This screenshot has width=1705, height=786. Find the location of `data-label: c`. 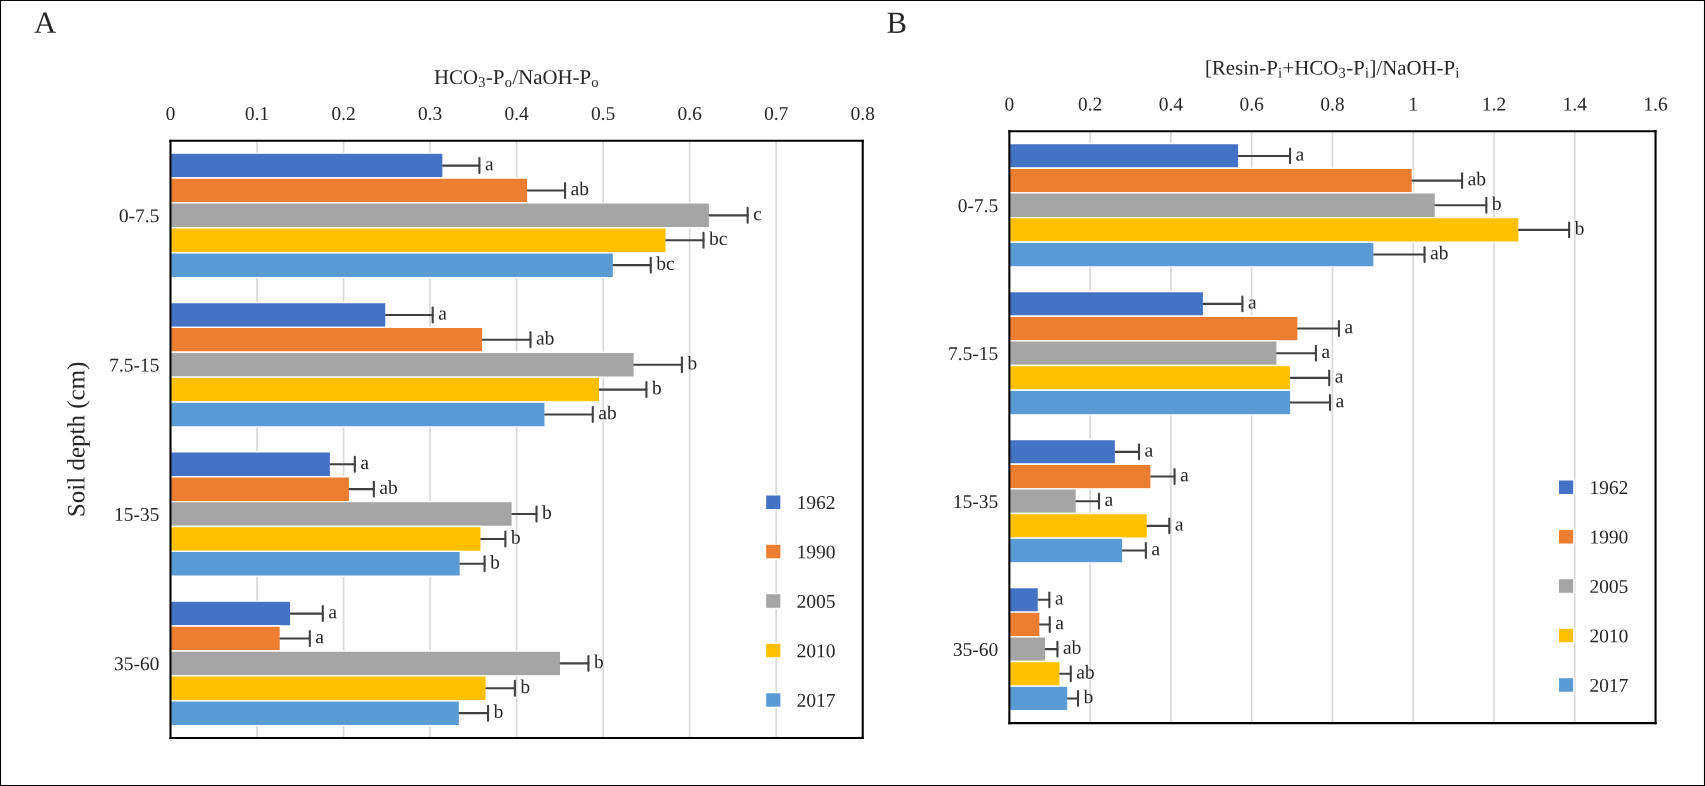

data-label: c is located at coordinates (757, 215).